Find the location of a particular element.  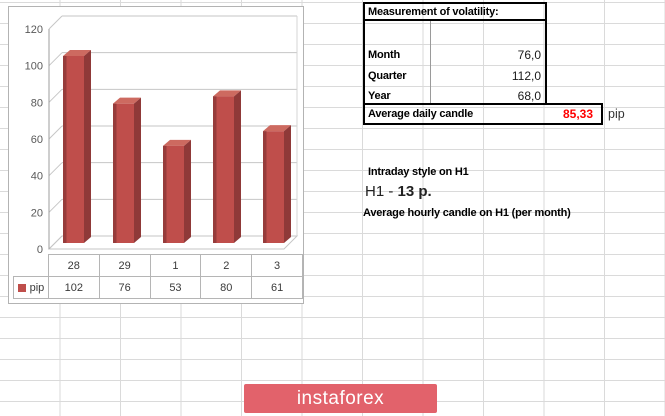

volatility-table-body: Month 76,0 Quarter 112,0 Year 68,0 is located at coordinates (455, 62).